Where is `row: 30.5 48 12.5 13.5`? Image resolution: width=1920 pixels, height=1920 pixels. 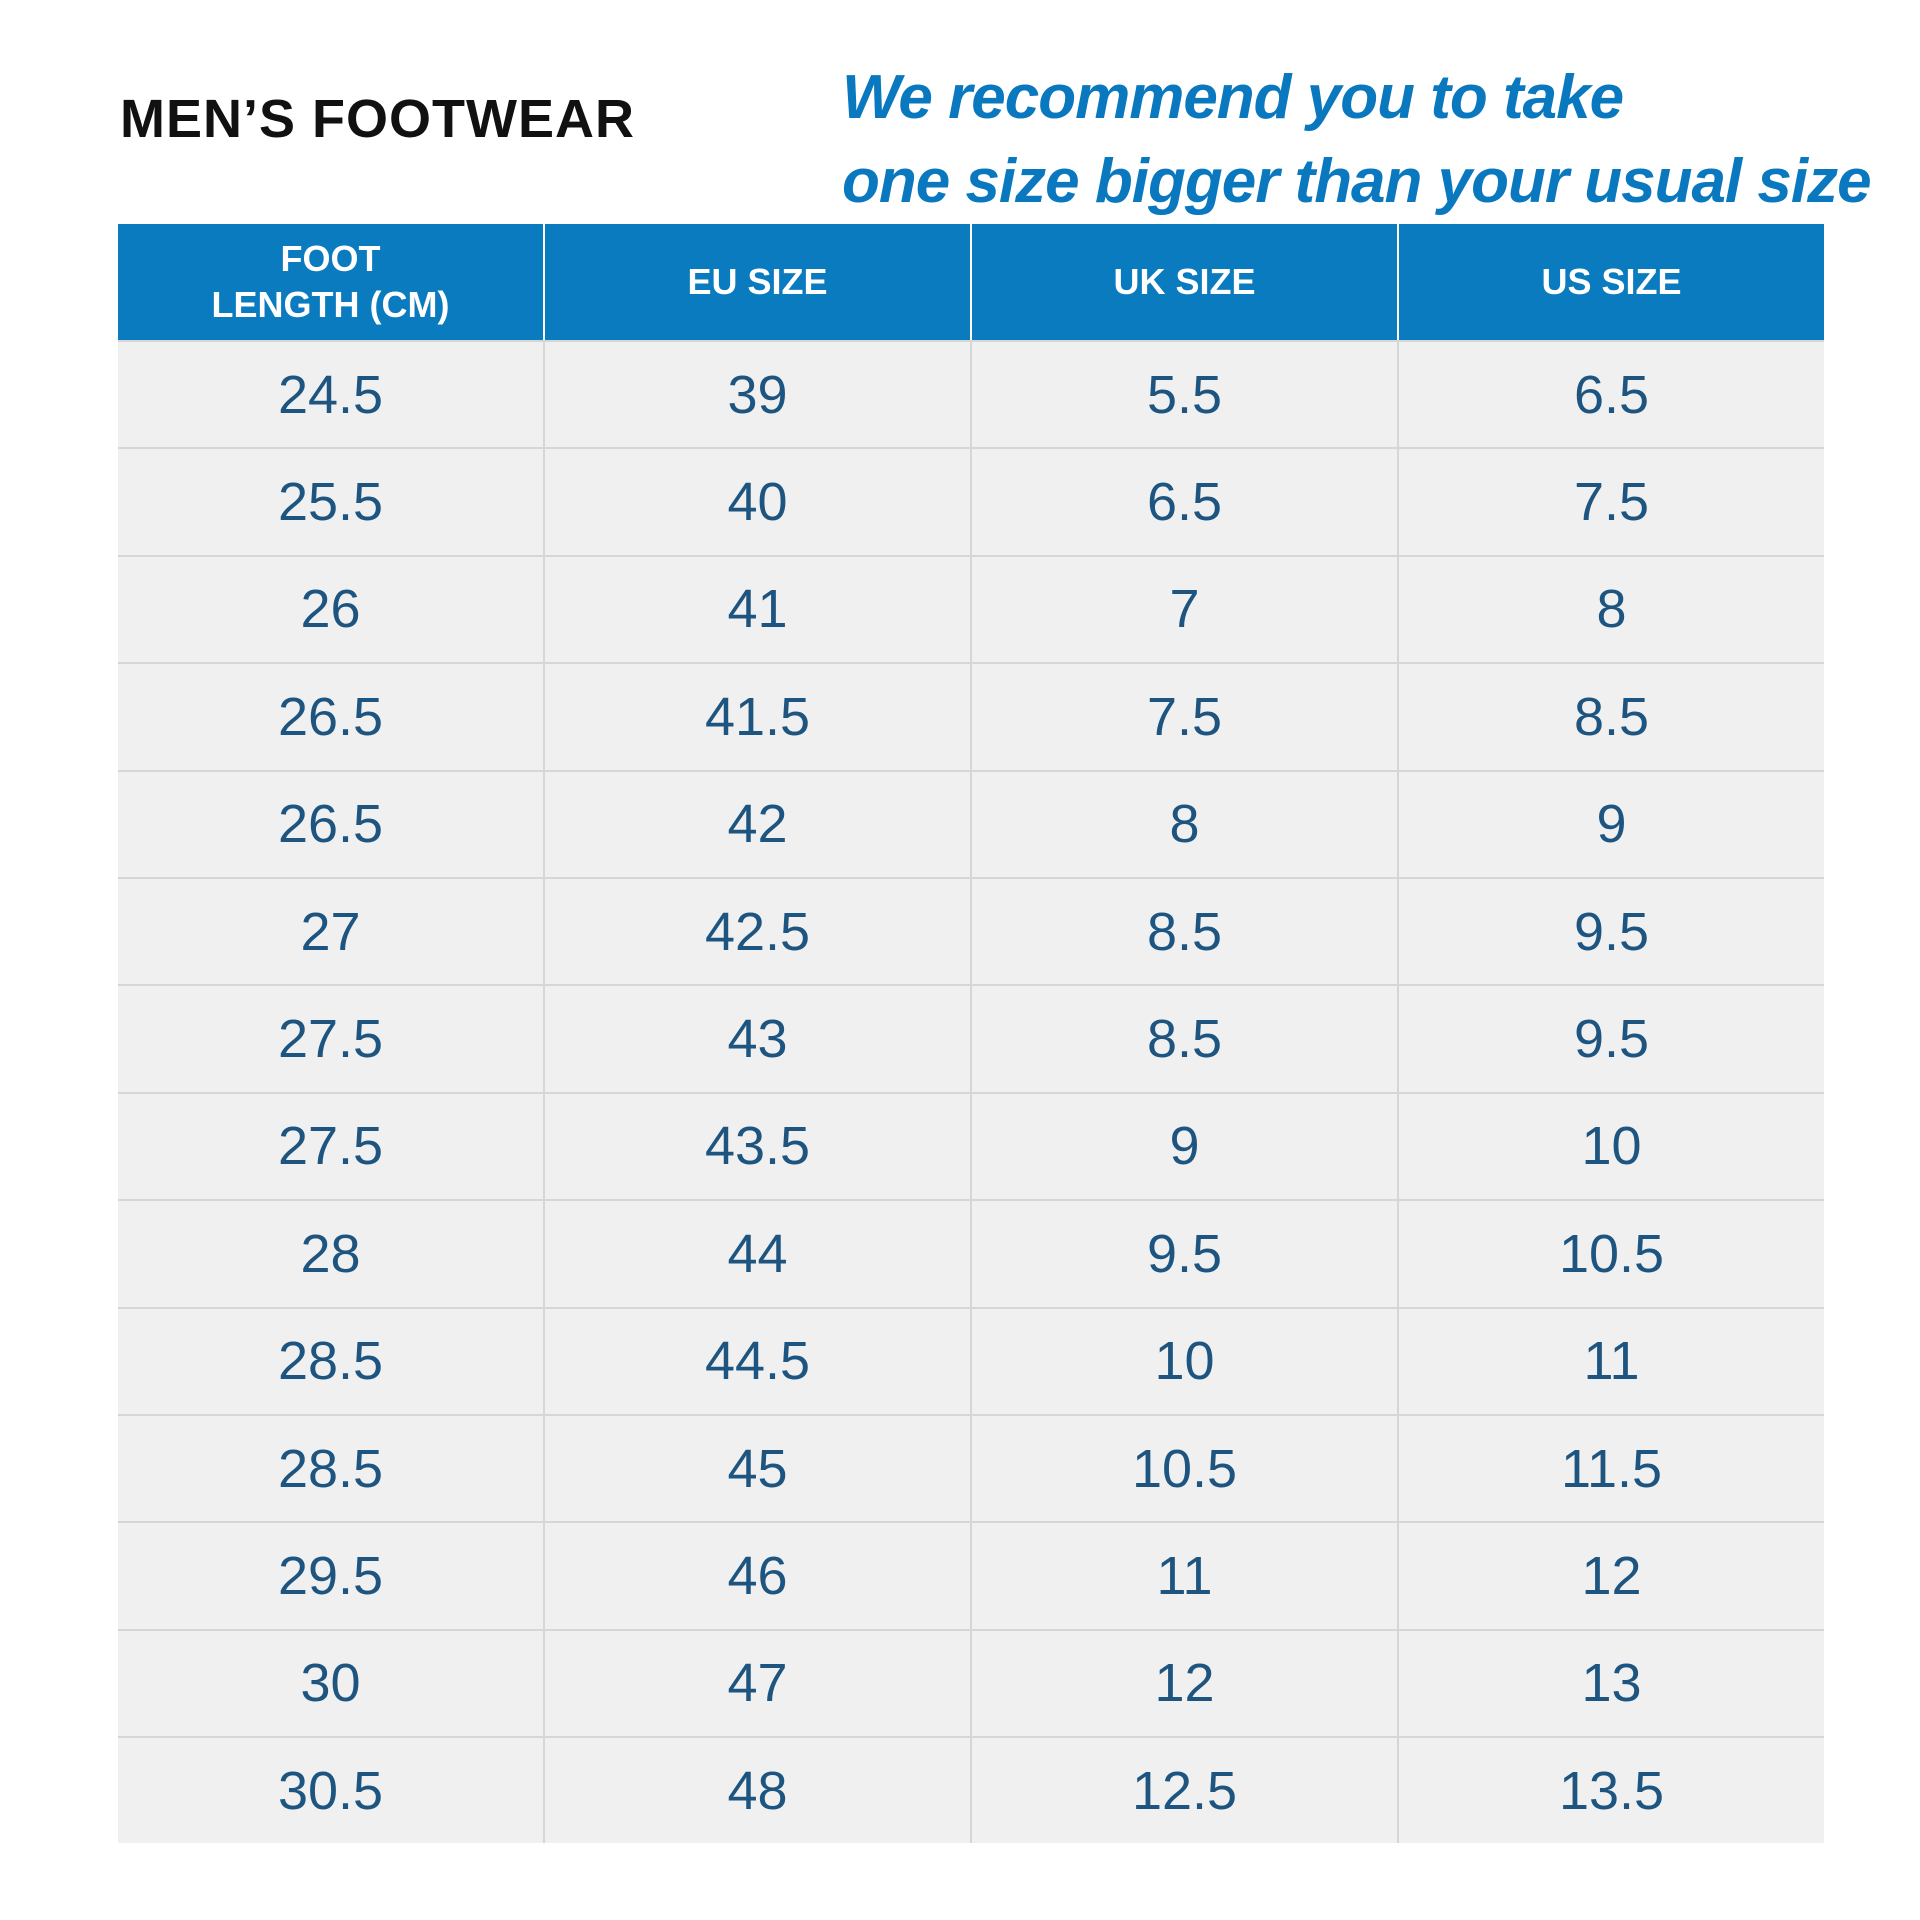
row: 30.5 48 12.5 13.5 is located at coordinates (971, 1790).